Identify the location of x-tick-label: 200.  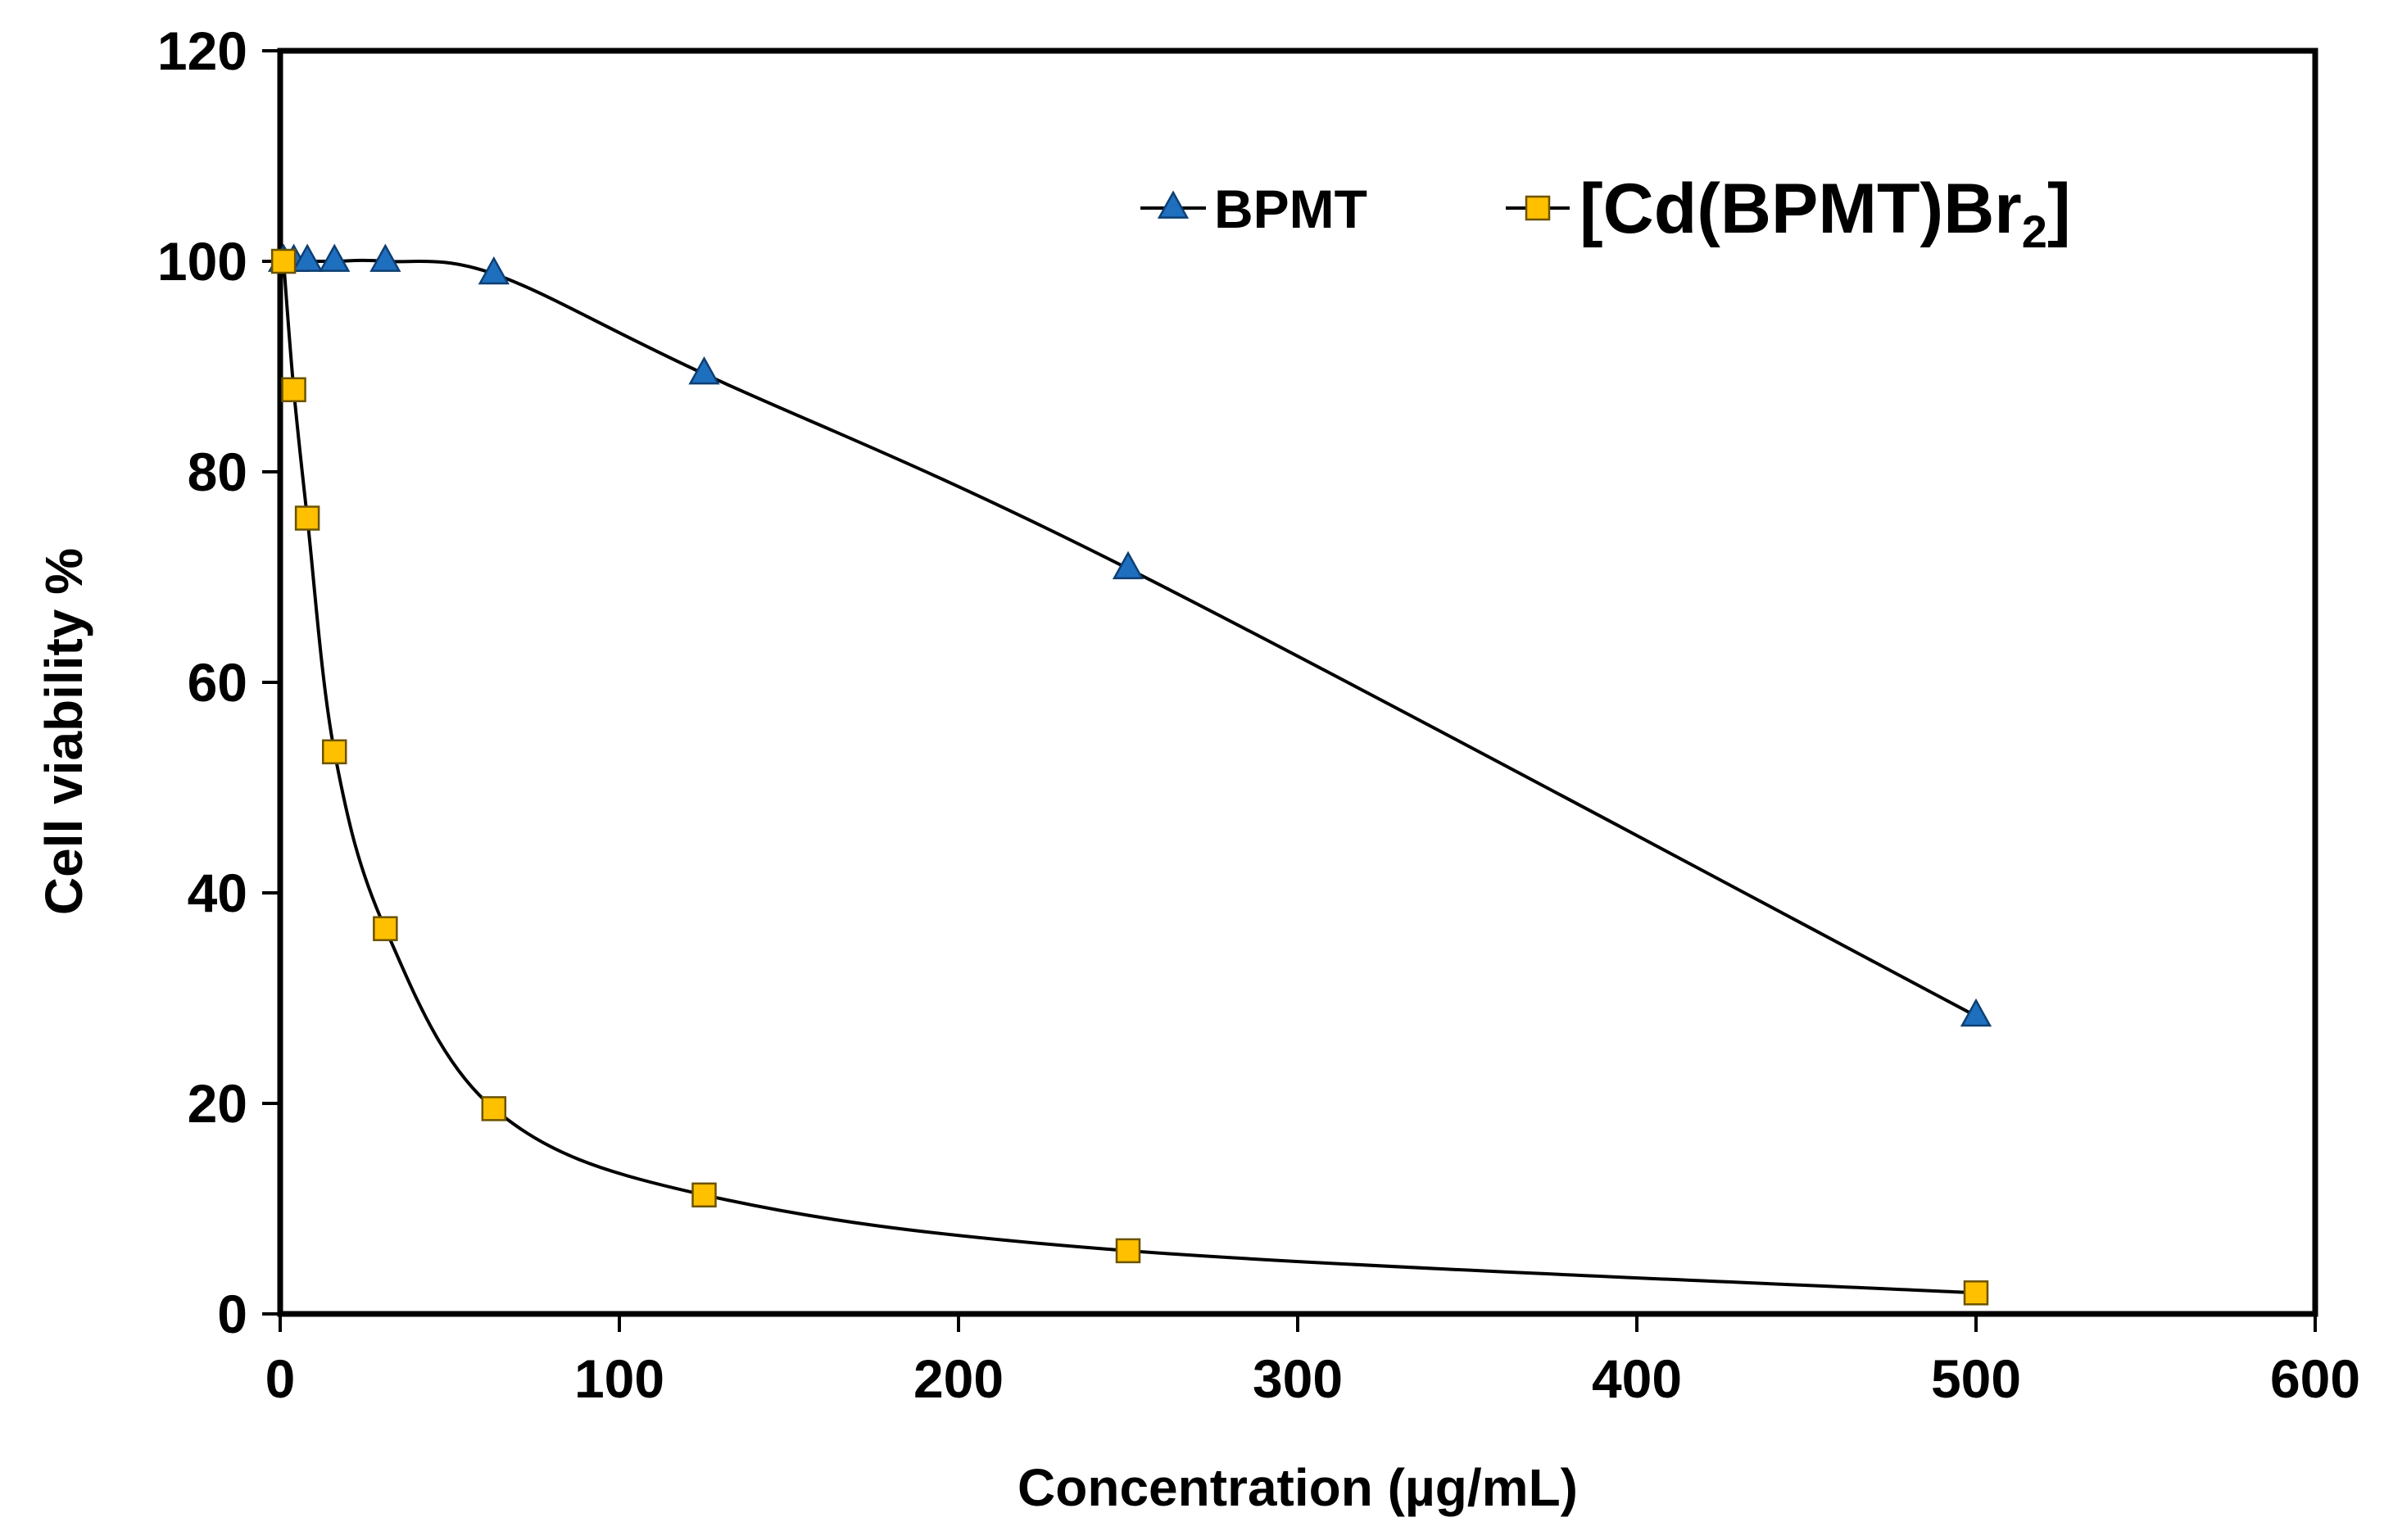
(958, 1378).